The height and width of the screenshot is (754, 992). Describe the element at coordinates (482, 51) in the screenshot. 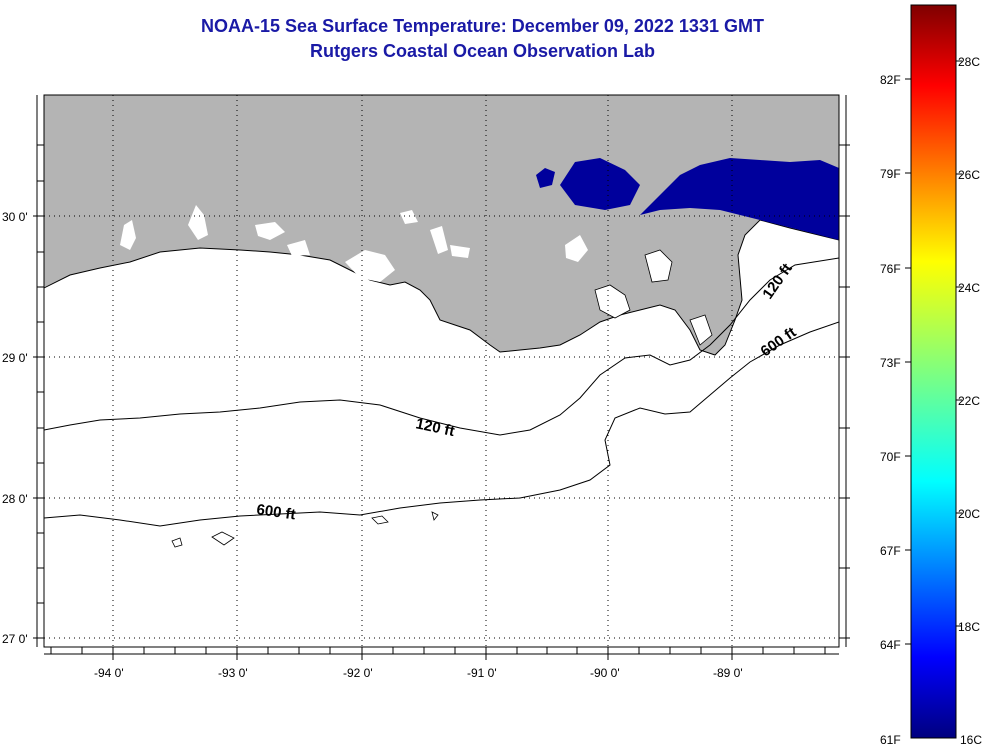

I see `map-subtitle: Rutgers Coastal Ocean Observation Lab` at that location.